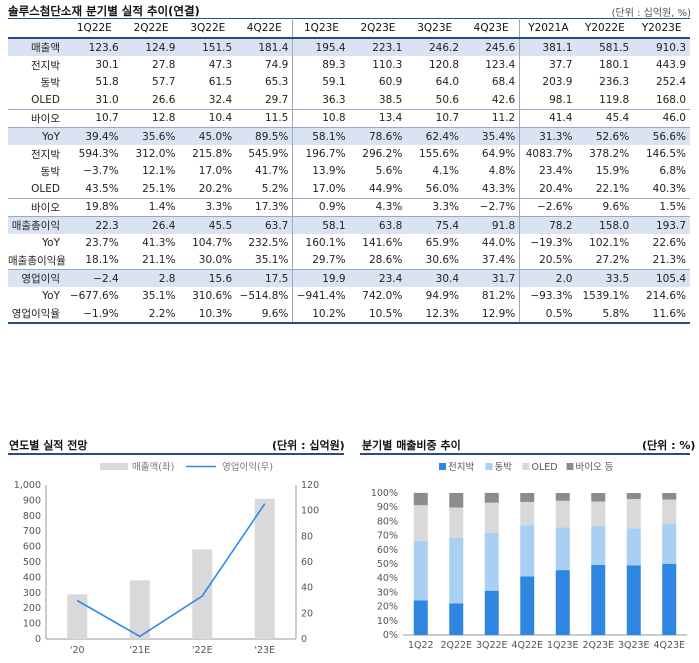 The height and width of the screenshot is (663, 699). Describe the element at coordinates (247, 467) in the screenshot. I see `legend-label-op-profit: 영업이익(우)` at that location.